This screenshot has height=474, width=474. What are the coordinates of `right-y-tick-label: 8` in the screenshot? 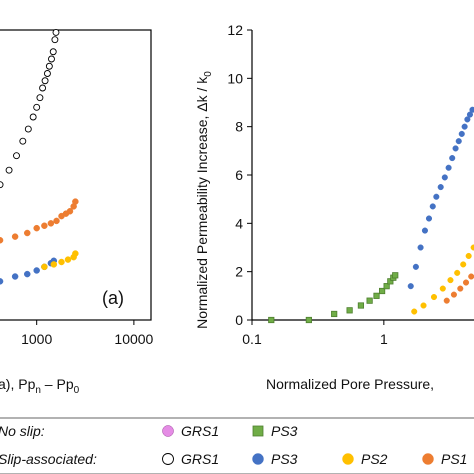 It's located at (239, 127).